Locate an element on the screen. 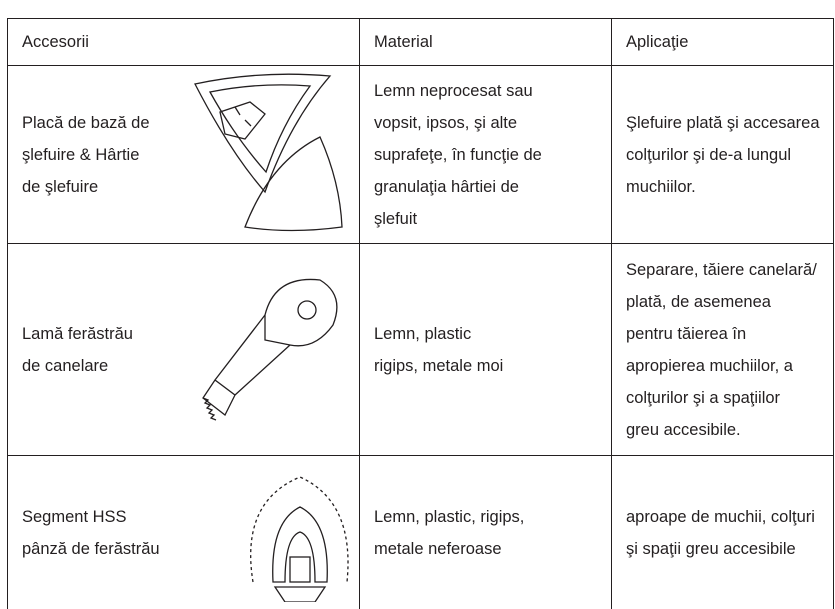  table-cell: Accesorii is located at coordinates (98, 42).